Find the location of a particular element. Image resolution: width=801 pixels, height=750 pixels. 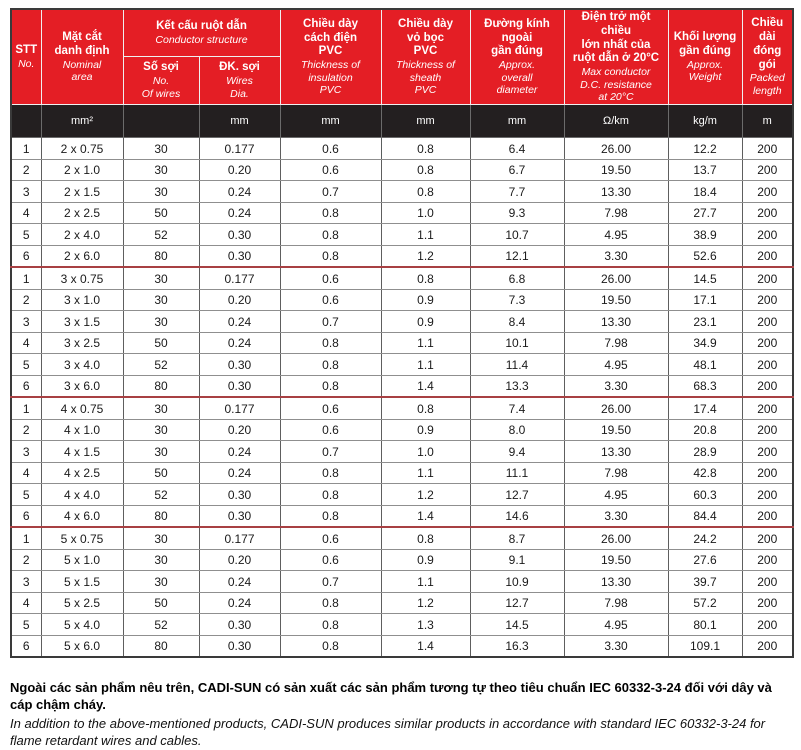

table-cell: 2 x 6.0 is located at coordinates (82, 256).